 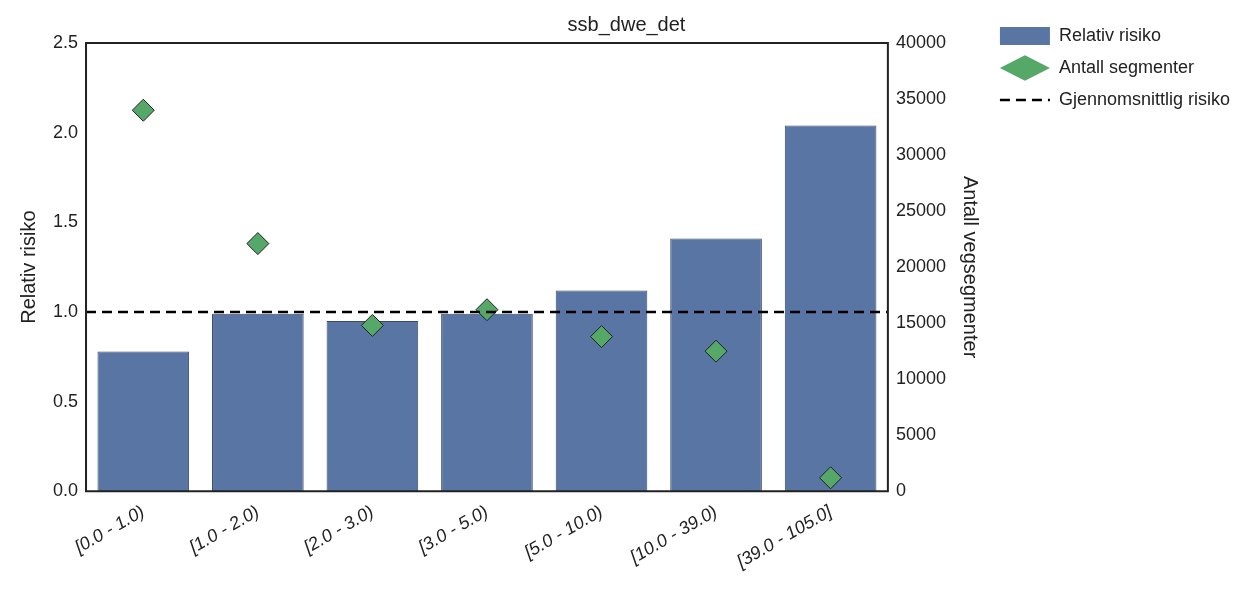 I want to click on y2-tick-label: 15000, so click(x=920, y=322).